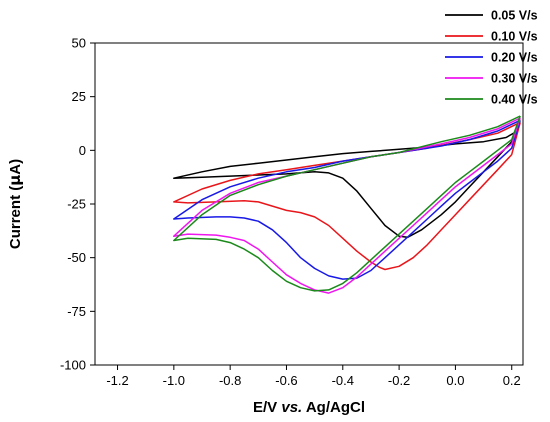  What do you see at coordinates (343, 380) in the screenshot?
I see `x-tick-label: -0.4` at bounding box center [343, 380].